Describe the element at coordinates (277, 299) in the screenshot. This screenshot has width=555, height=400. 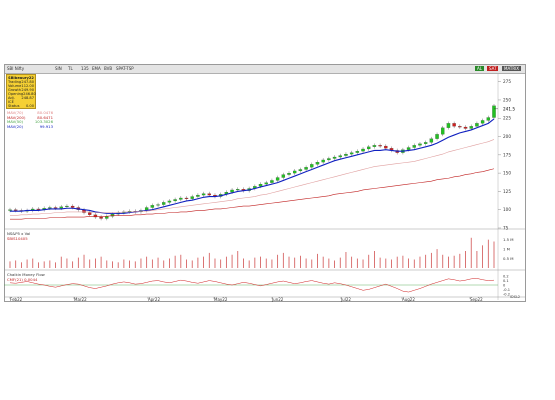
I see `x-tick-label: Jun22` at that location.